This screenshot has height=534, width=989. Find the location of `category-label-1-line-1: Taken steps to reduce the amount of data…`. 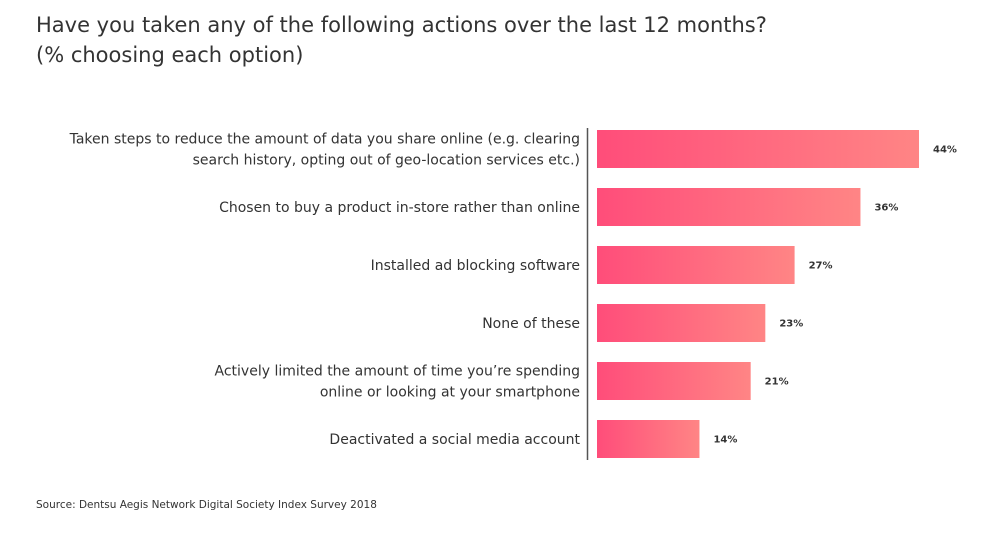

category-label-1-line-1: Taken steps to reduce the amount of data… is located at coordinates (324, 140).